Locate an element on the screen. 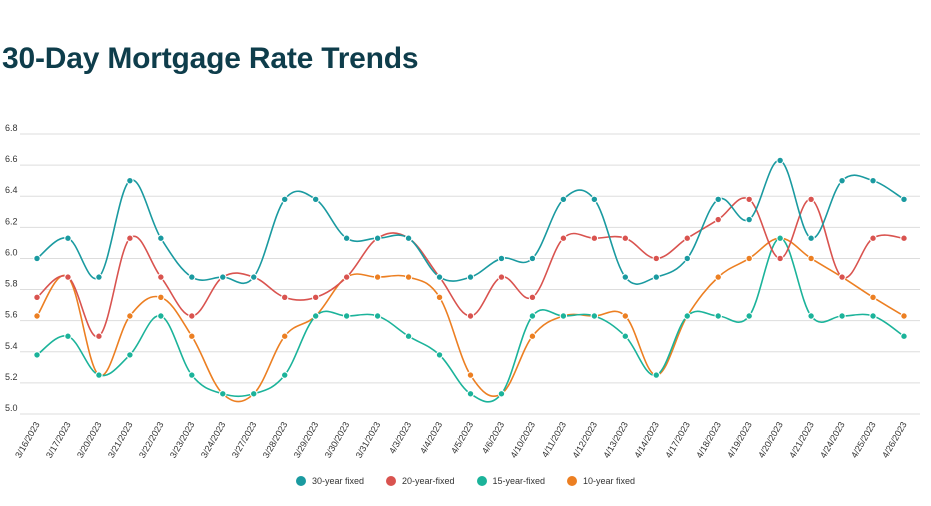 This screenshot has width=931, height=506. legend-item-30-year: 30-year fixed is located at coordinates (329, 481).